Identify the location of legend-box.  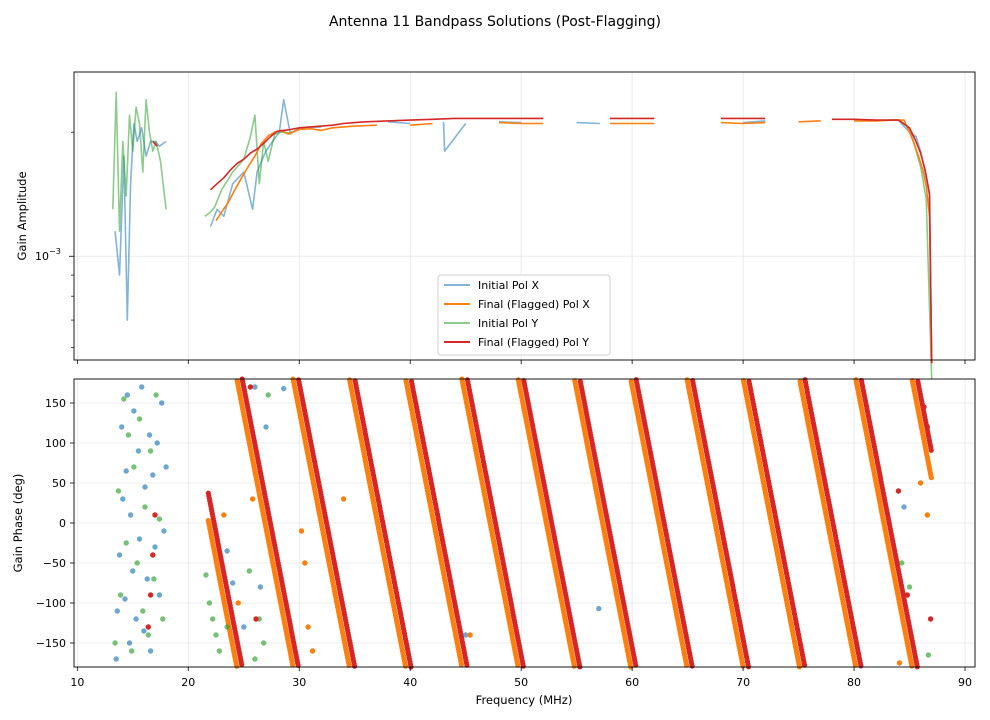
(524, 315).